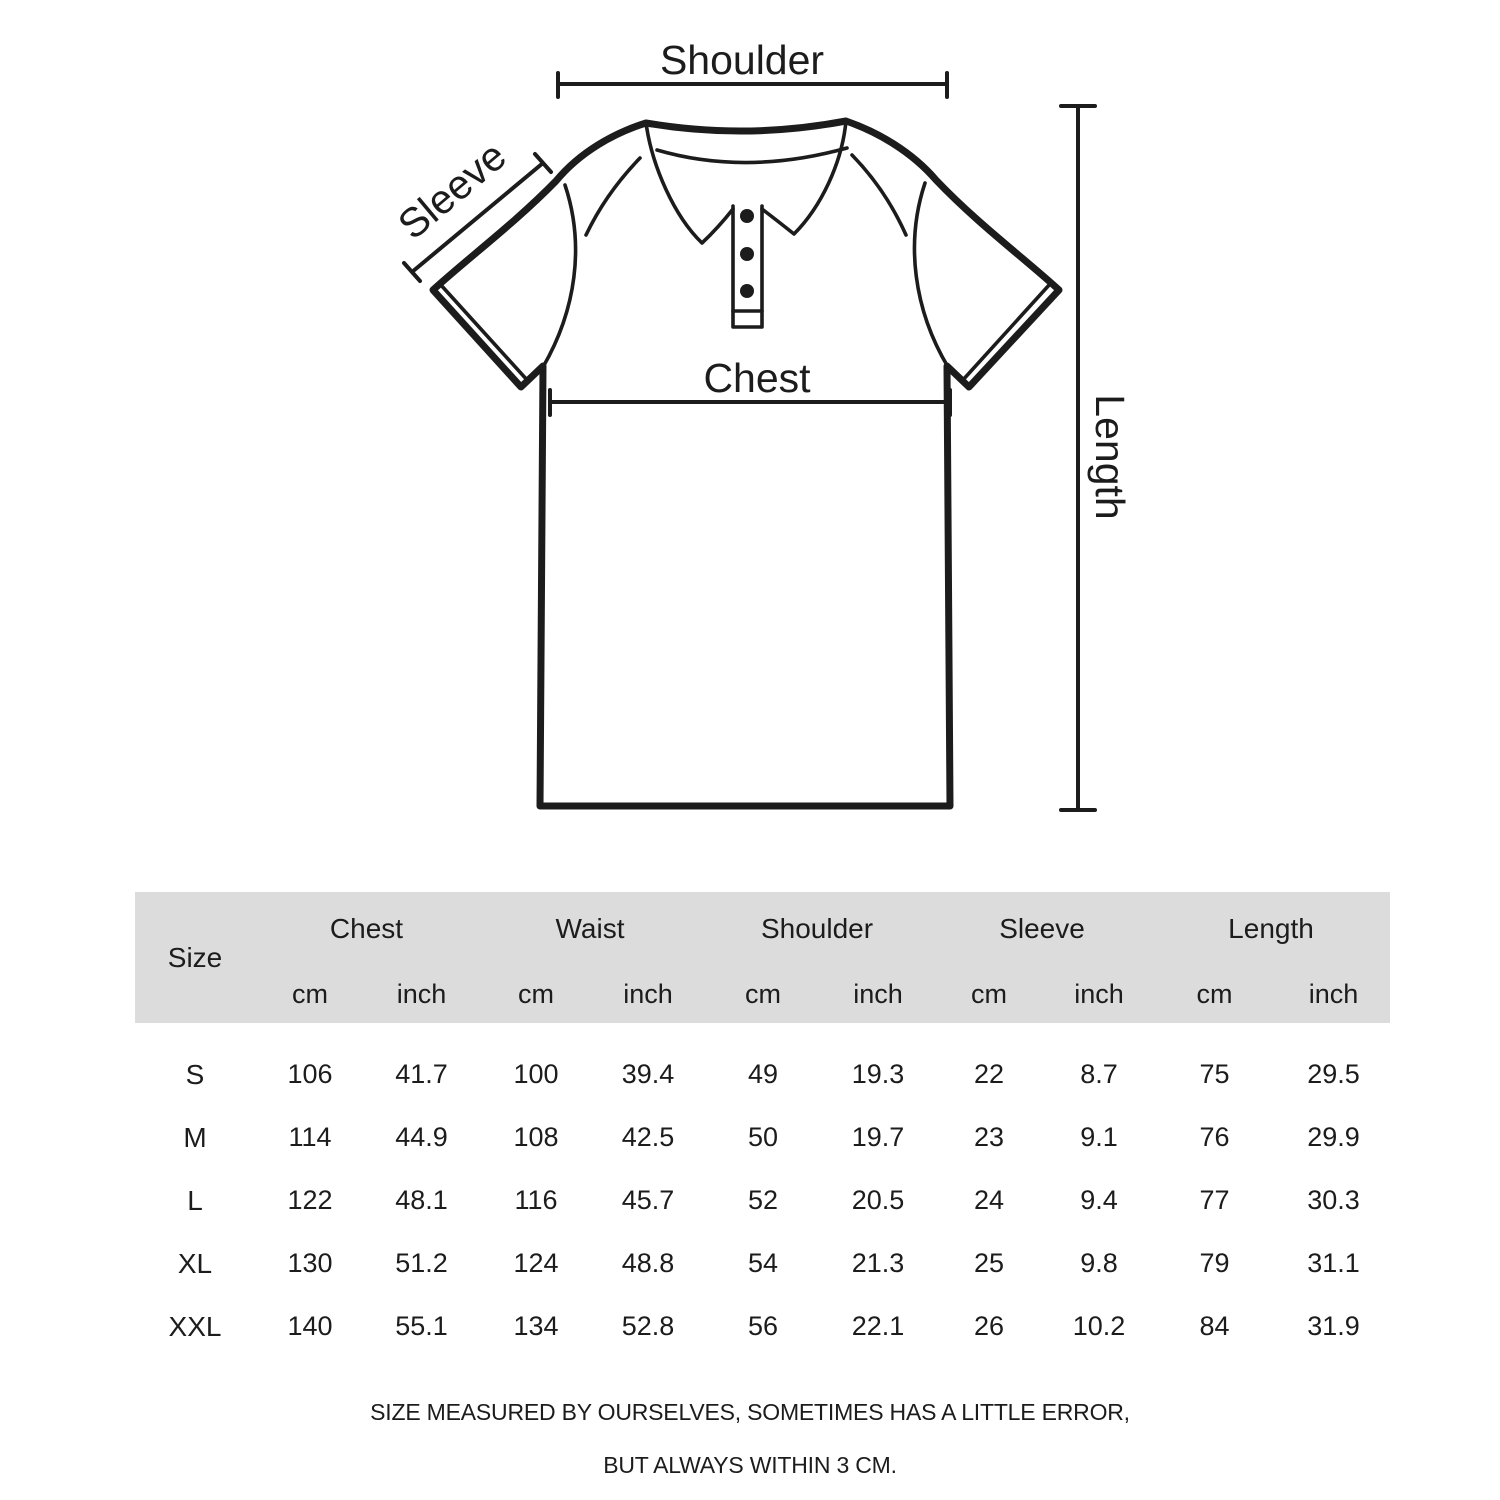  What do you see at coordinates (421, 1200) in the screenshot?
I see `table-cell: 48.1` at bounding box center [421, 1200].